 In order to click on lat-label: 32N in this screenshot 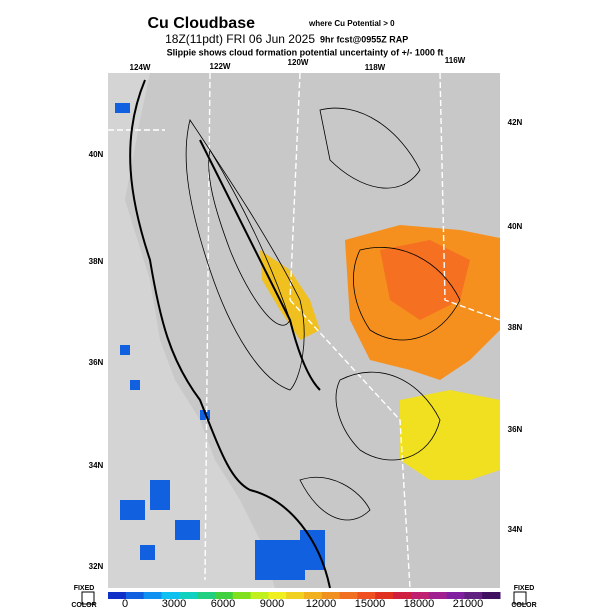, I will do `click(96, 566)`.